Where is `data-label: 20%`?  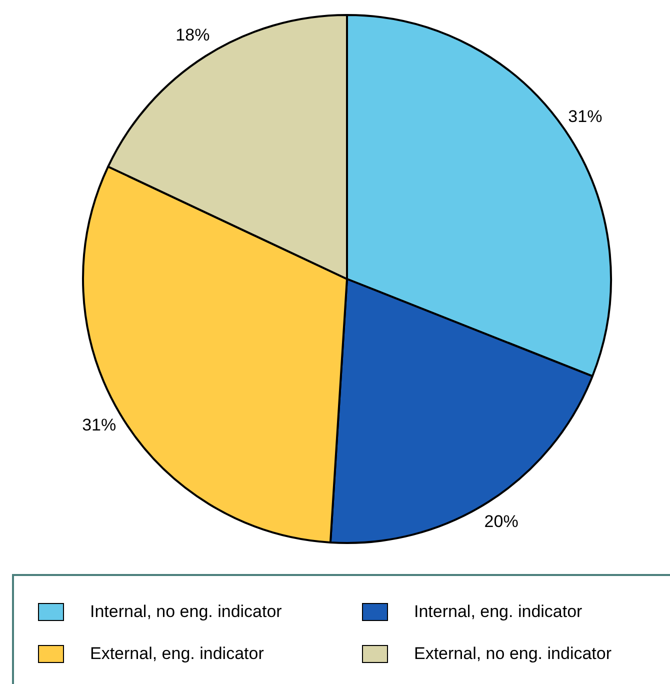 data-label: 20% is located at coordinates (501, 521).